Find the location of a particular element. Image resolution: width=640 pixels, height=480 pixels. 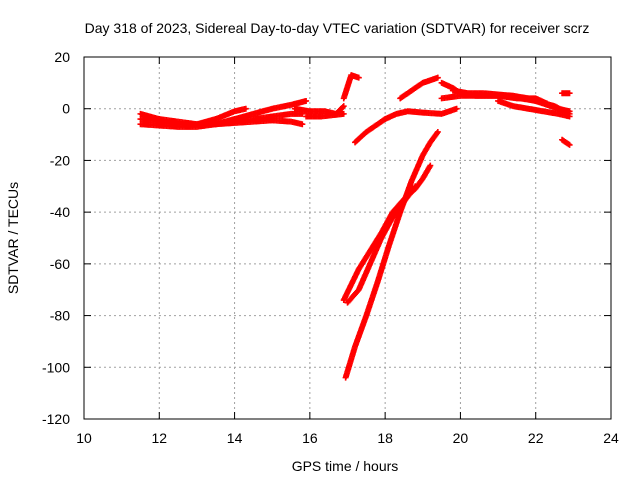

x-axis-label: GPS time / hours is located at coordinates (345, 466).